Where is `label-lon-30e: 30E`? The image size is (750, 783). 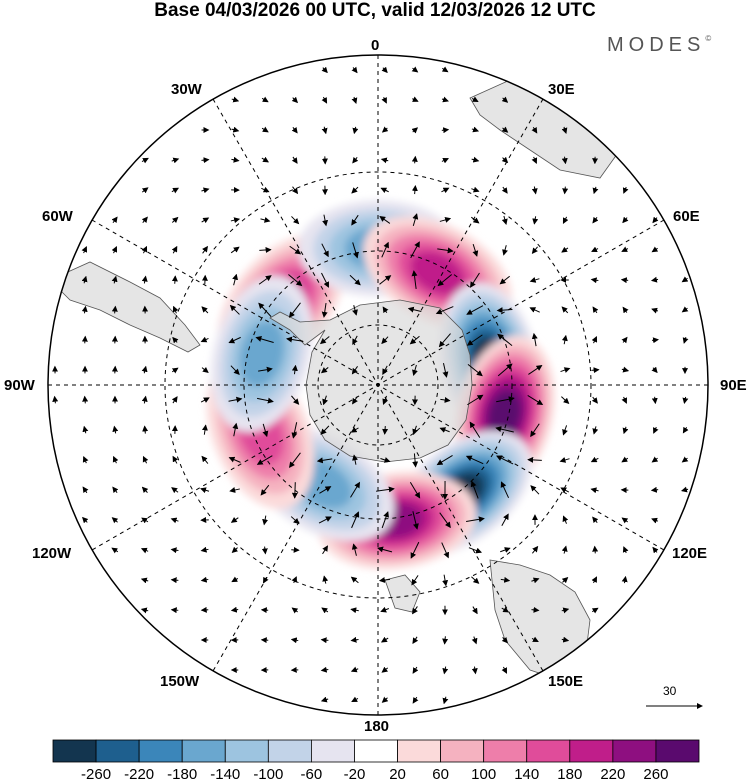 label-lon-30e: 30E is located at coordinates (561, 89).